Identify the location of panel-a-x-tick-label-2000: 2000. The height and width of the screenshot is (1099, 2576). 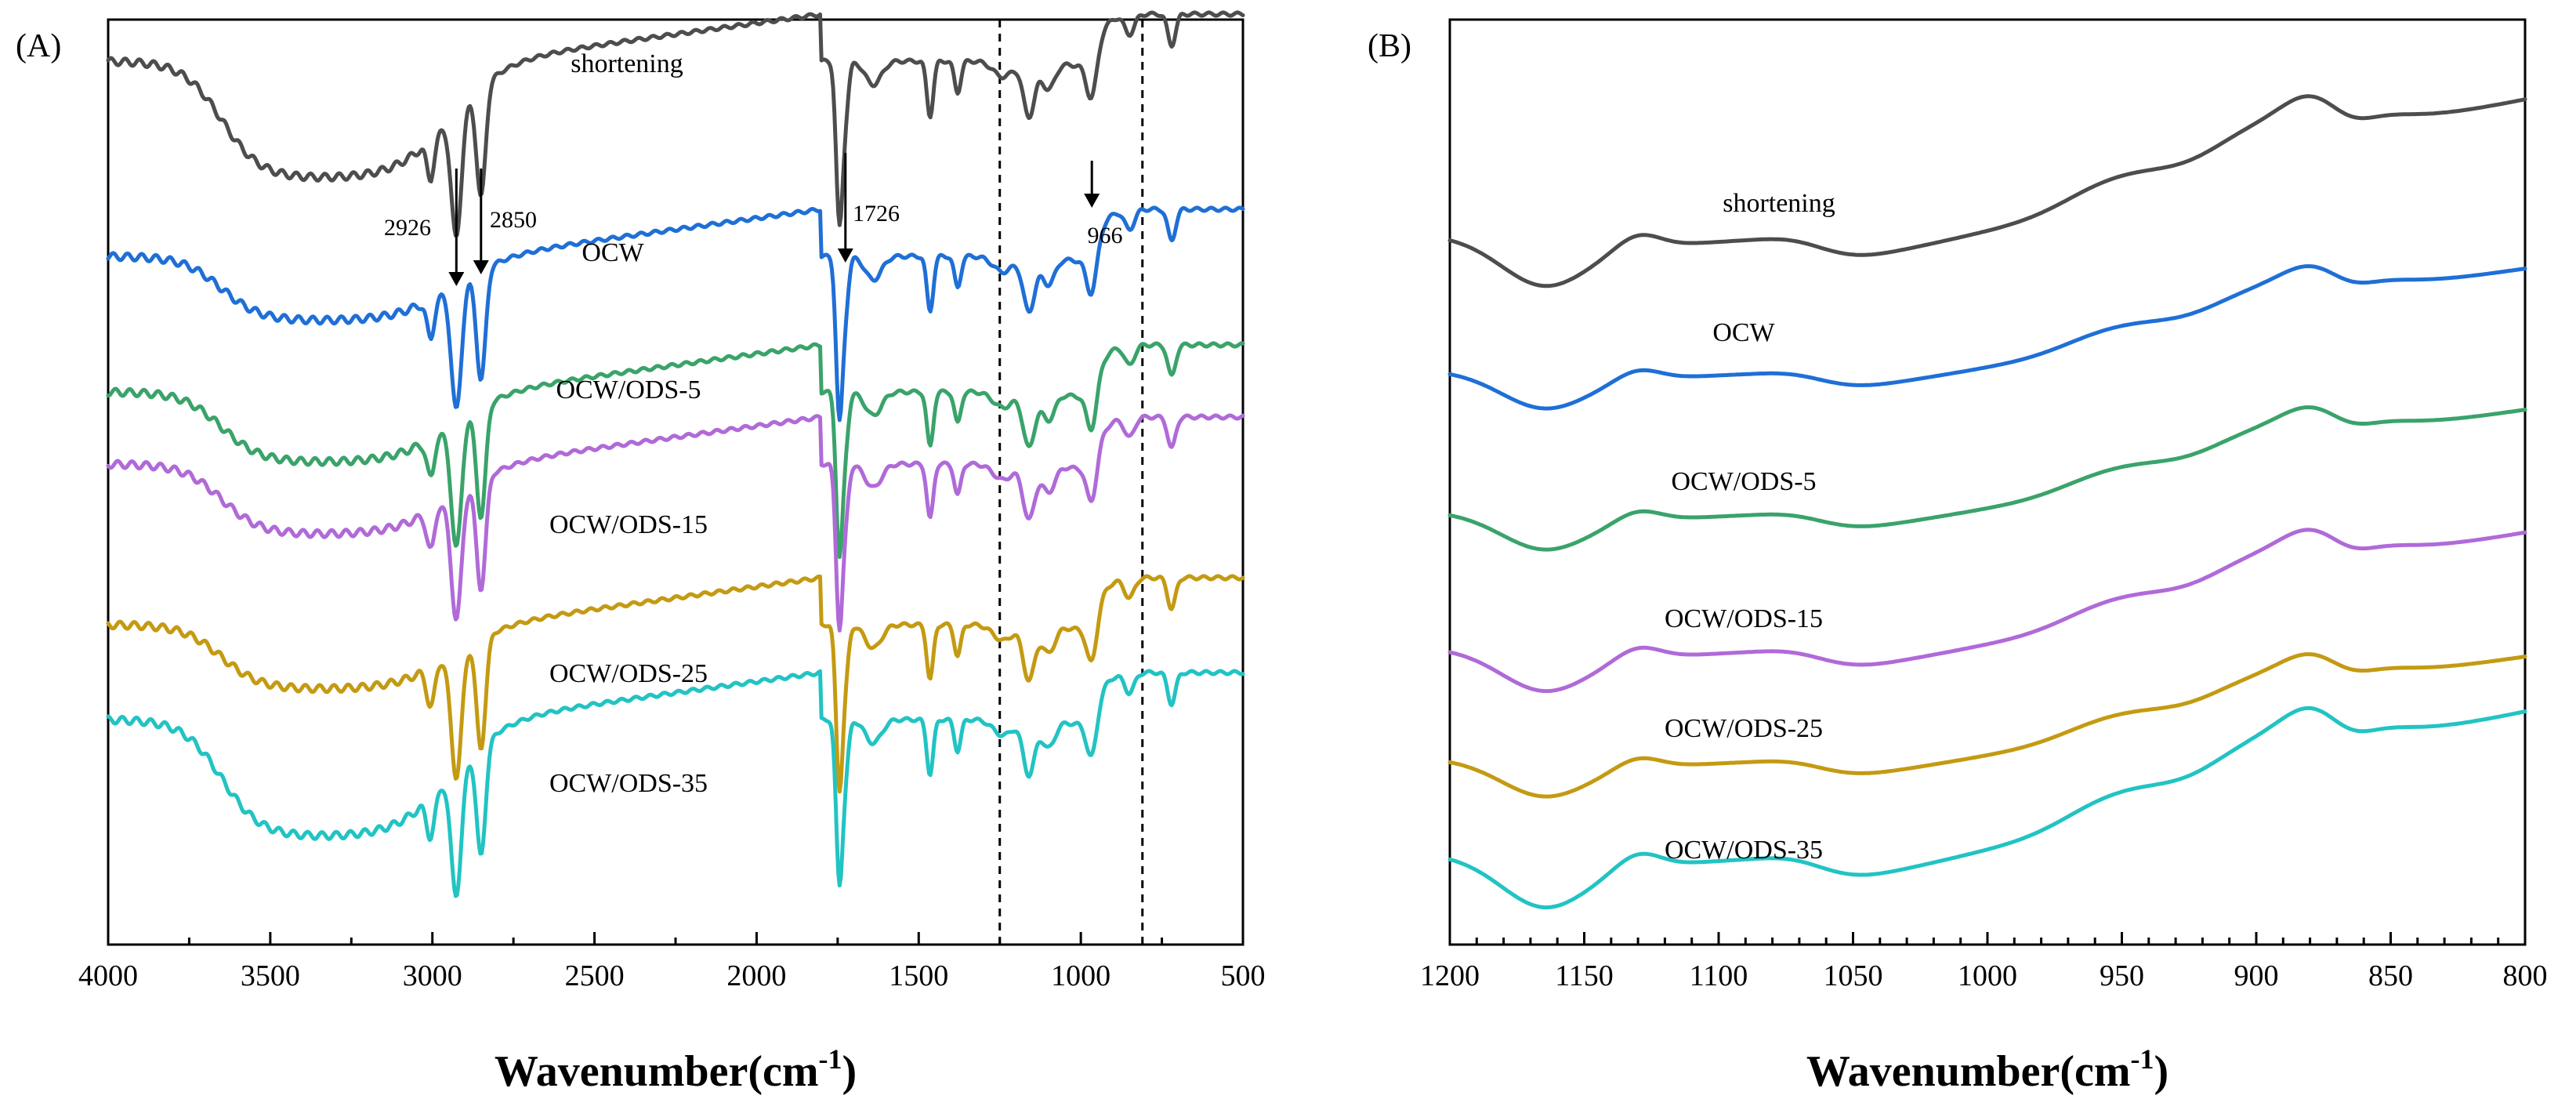
(756, 976).